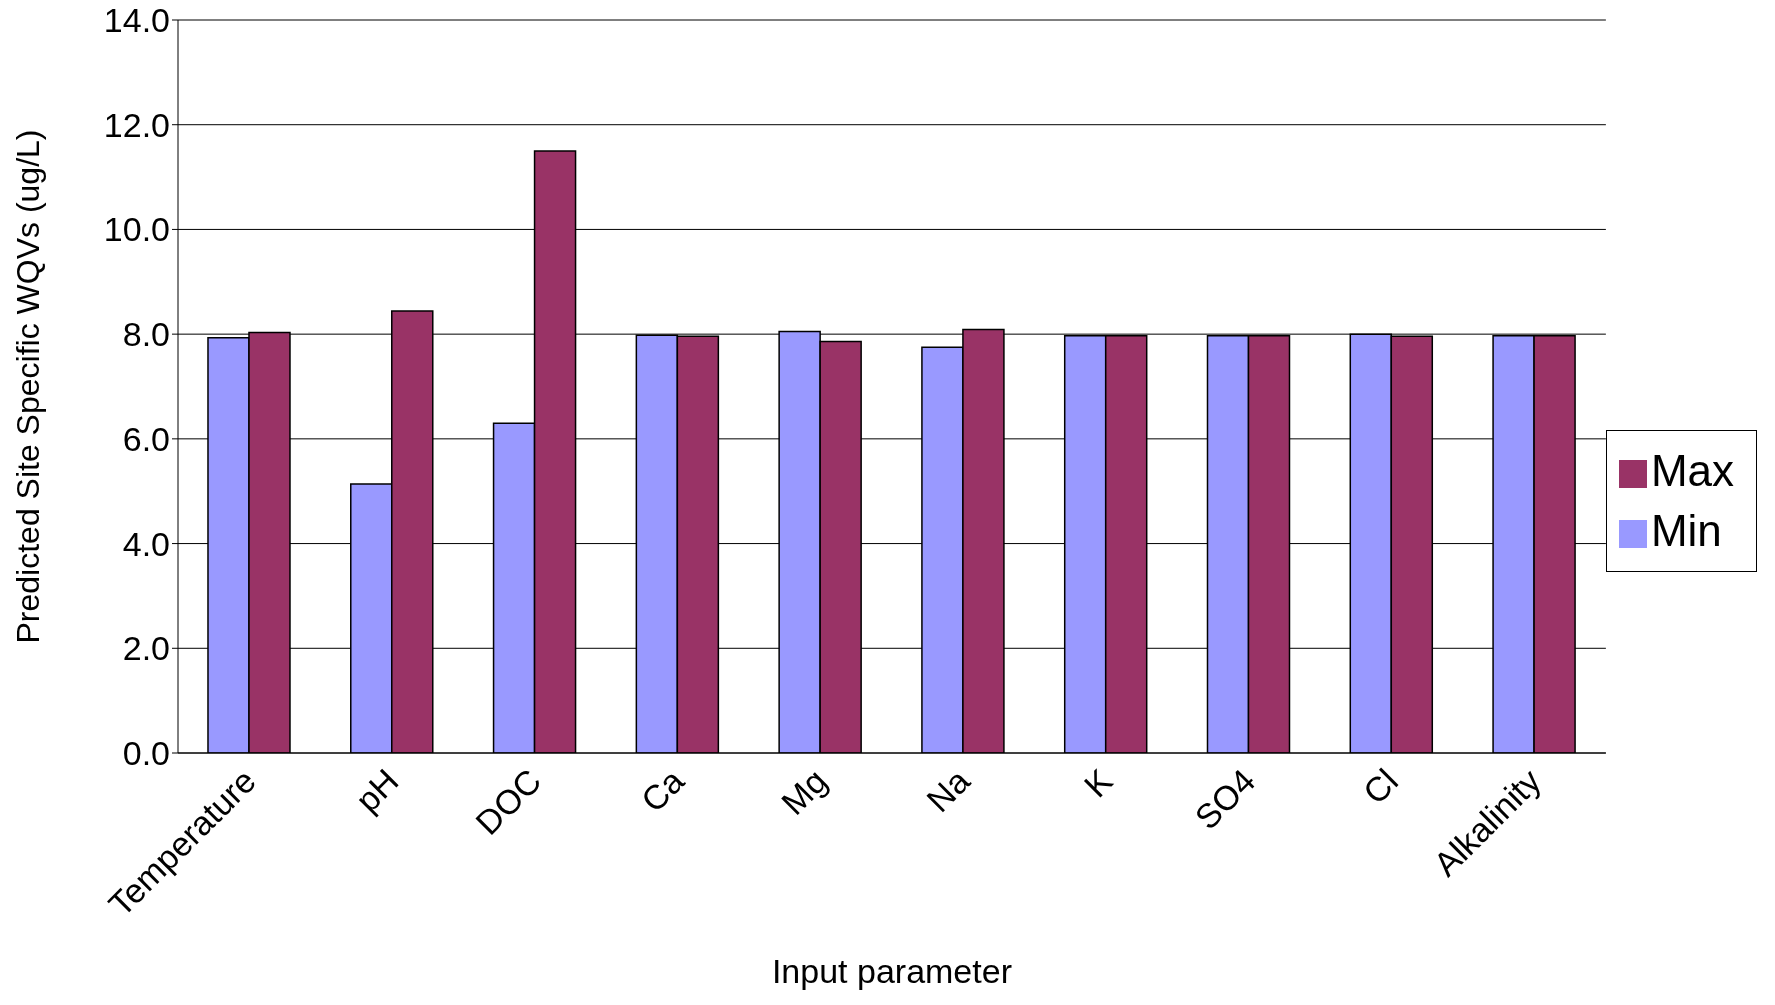 This screenshot has height=1005, width=1775. I want to click on x-axis-title: Input parameter, so click(891, 971).